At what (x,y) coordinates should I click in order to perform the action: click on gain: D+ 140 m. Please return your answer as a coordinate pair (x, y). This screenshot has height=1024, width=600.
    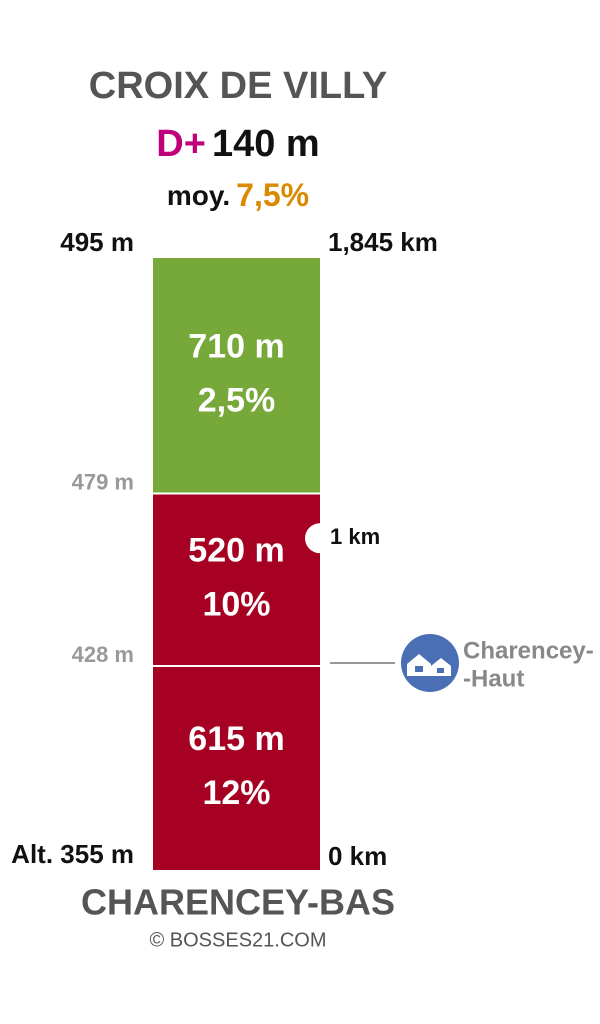
    Looking at the image, I should click on (237, 144).